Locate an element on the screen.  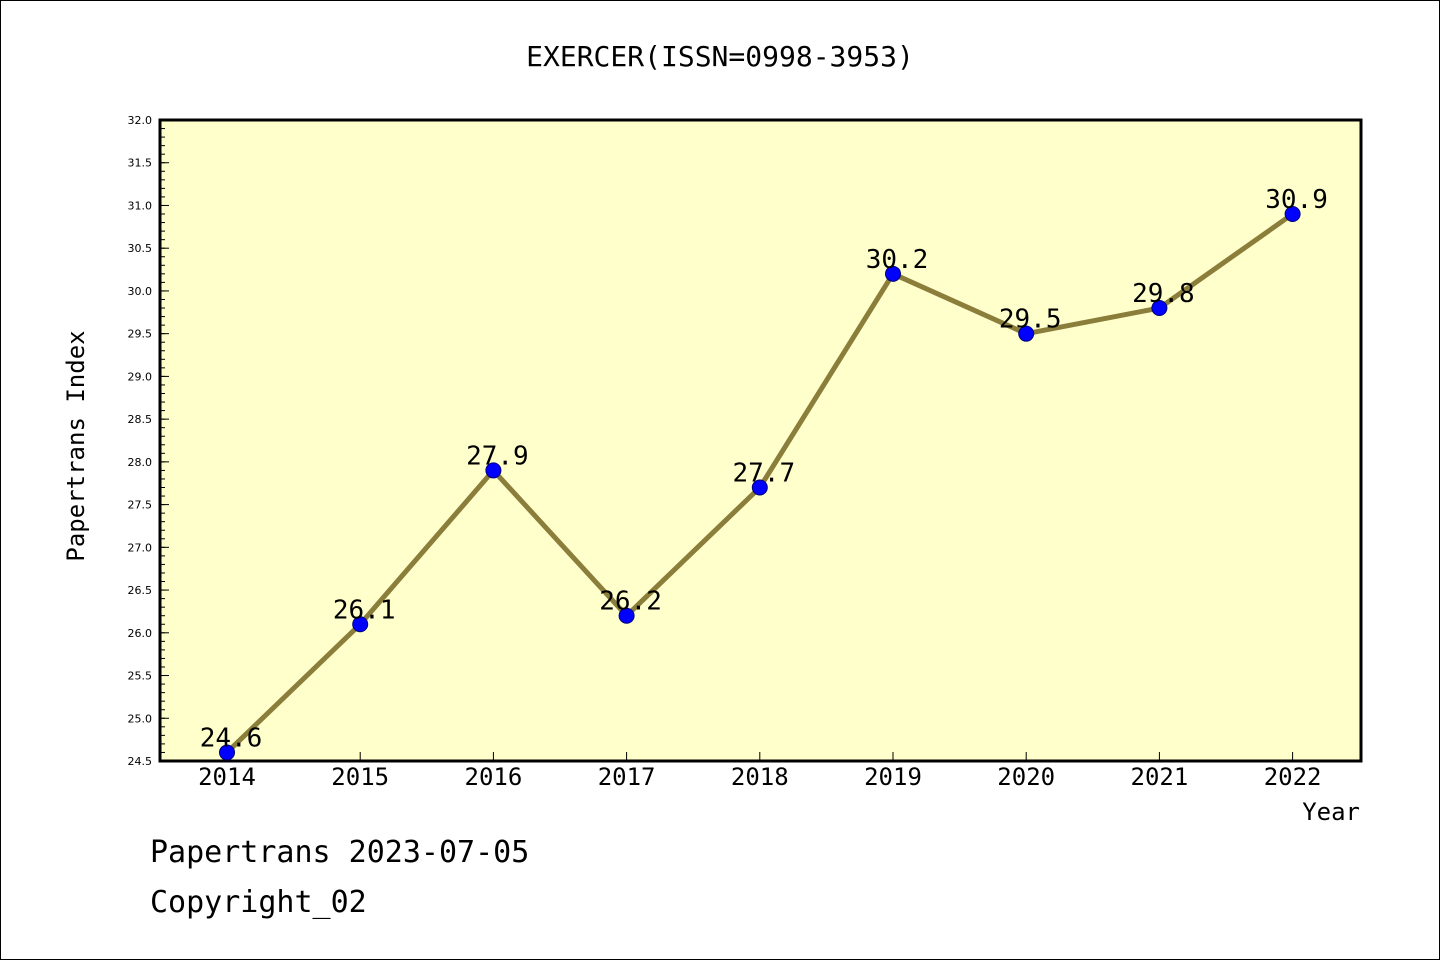
y-tick-label: 24.5 is located at coordinates (140, 761).